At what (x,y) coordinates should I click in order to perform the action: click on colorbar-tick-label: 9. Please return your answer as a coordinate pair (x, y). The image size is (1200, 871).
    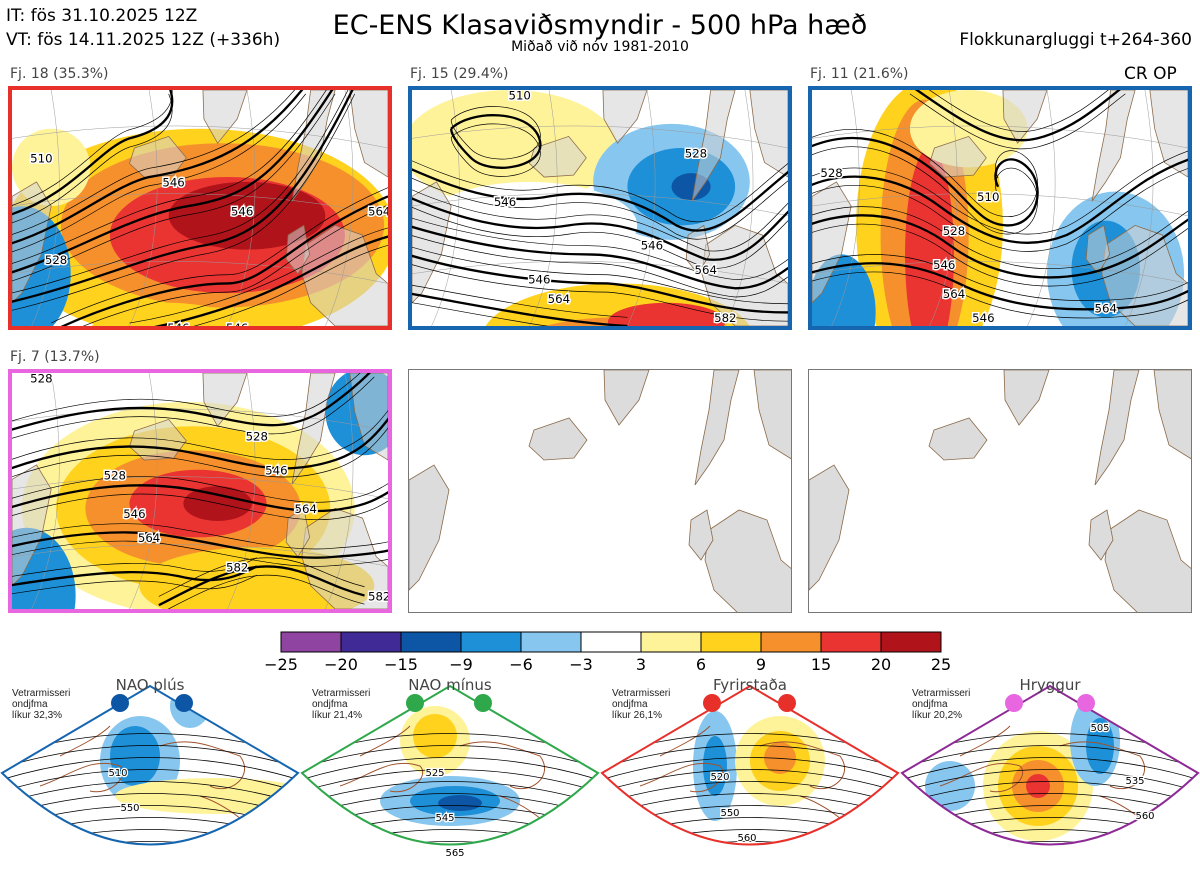
    Looking at the image, I should click on (761, 664).